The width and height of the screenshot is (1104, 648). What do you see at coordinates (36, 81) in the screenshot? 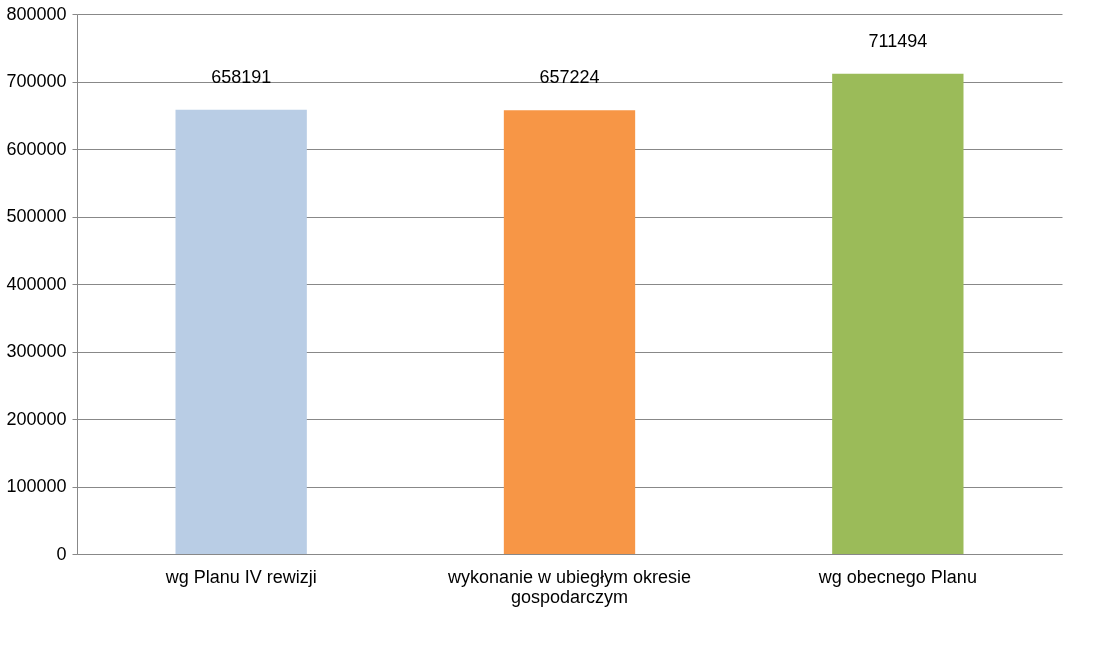
I see `y-tick-label: 700000` at bounding box center [36, 81].